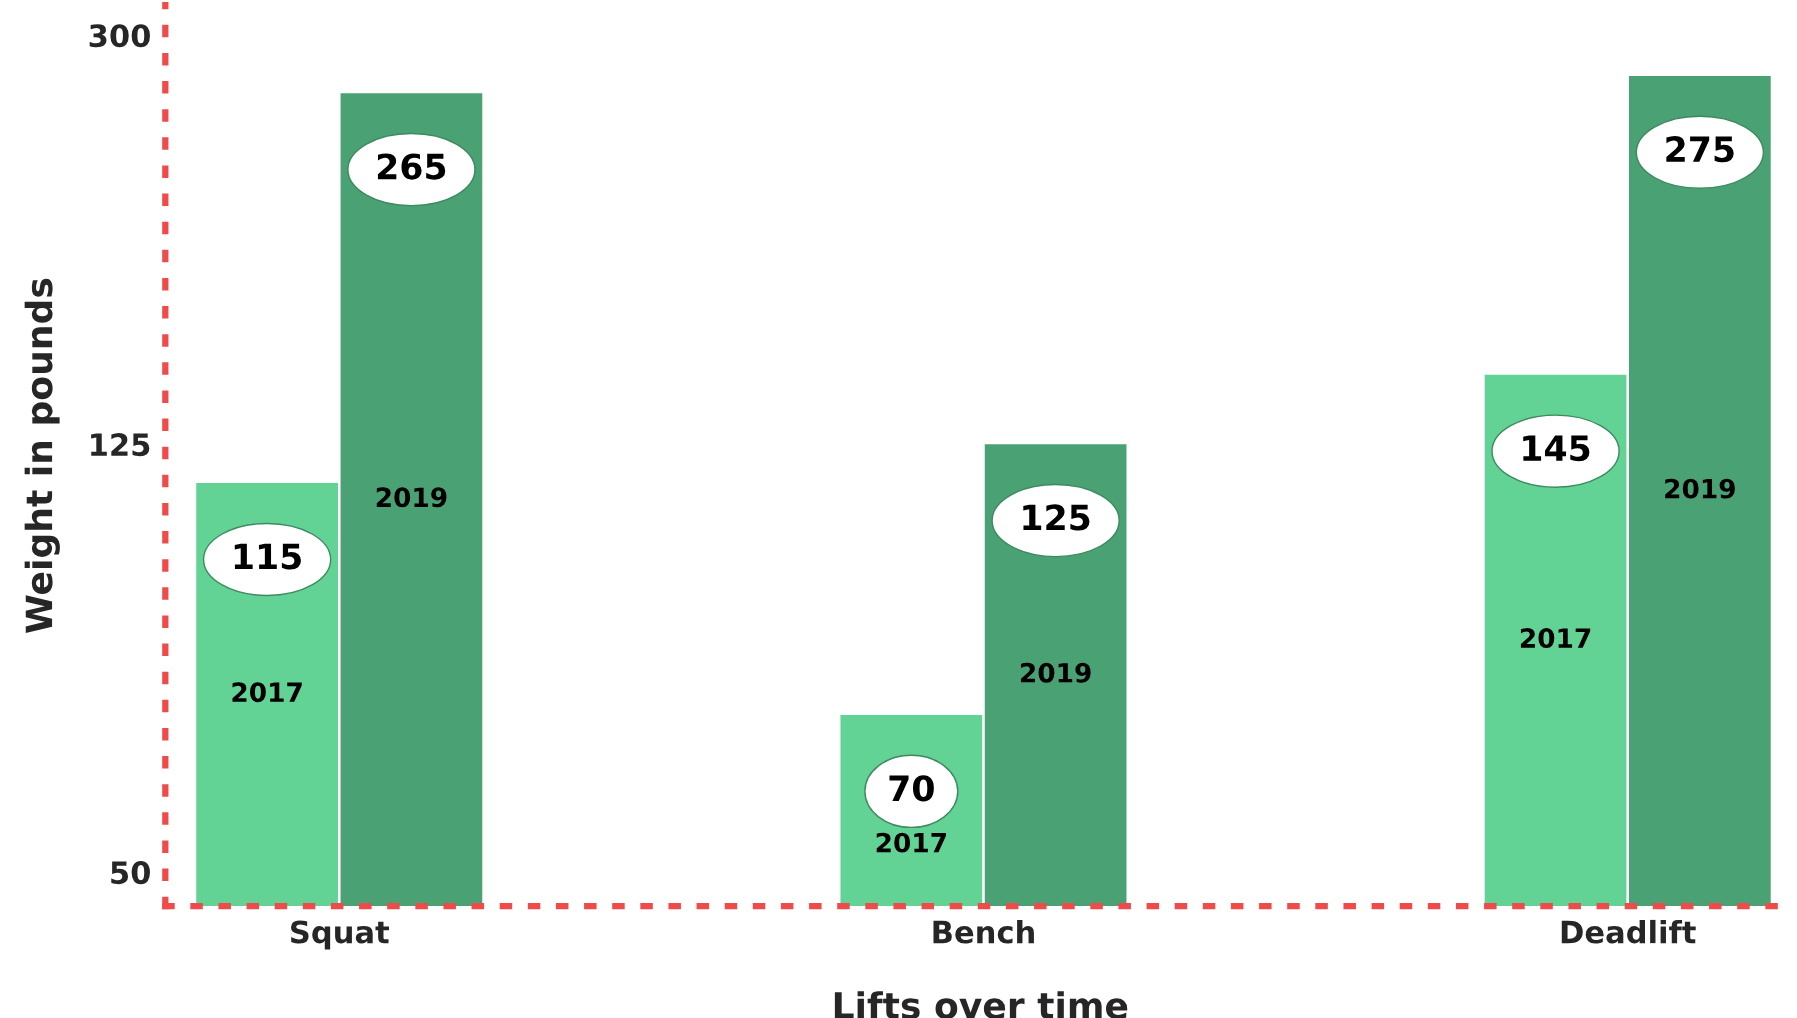 The height and width of the screenshot is (1018, 1797). Describe the element at coordinates (1700, 149) in the screenshot. I see `data-label: 275` at that location.